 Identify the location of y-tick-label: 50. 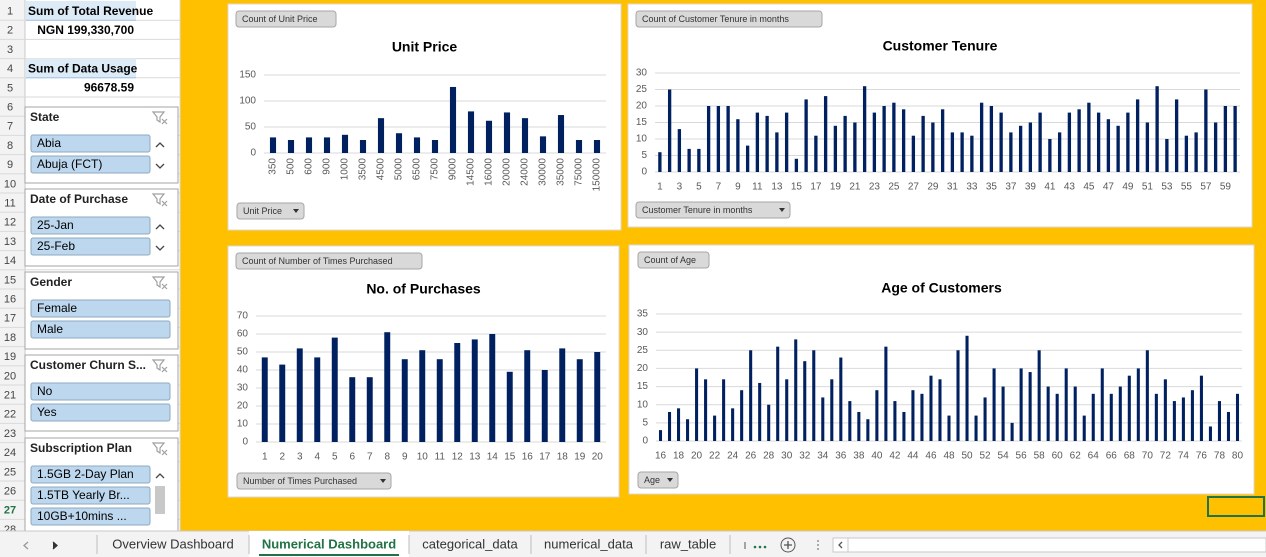
(251, 127).